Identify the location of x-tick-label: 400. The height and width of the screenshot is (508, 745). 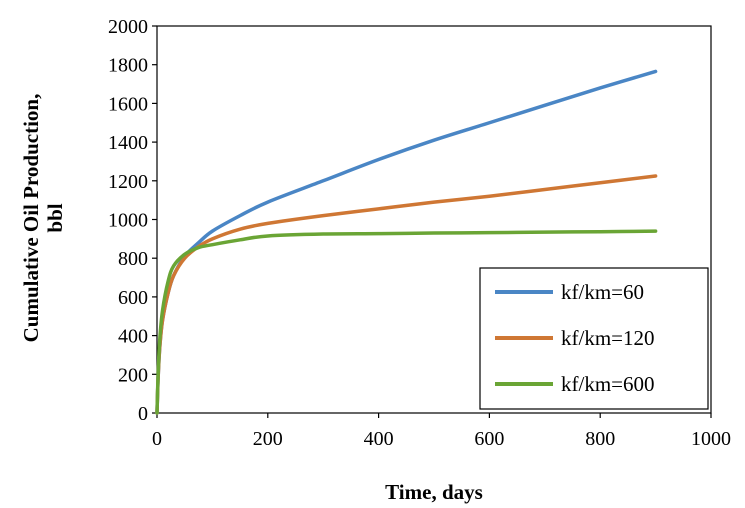
(379, 439).